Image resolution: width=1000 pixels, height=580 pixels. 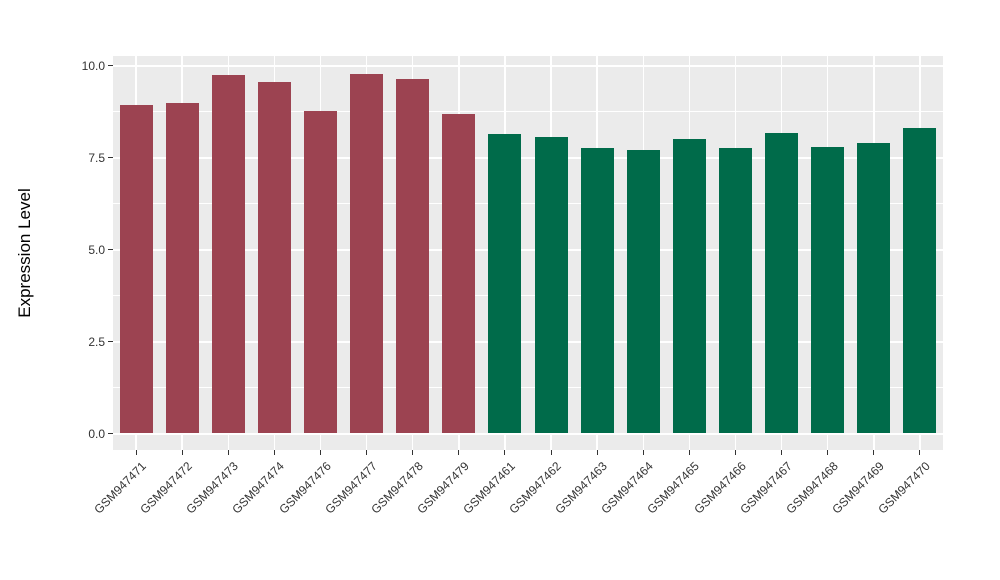 I want to click on bar-GSM947469, so click(x=874, y=288).